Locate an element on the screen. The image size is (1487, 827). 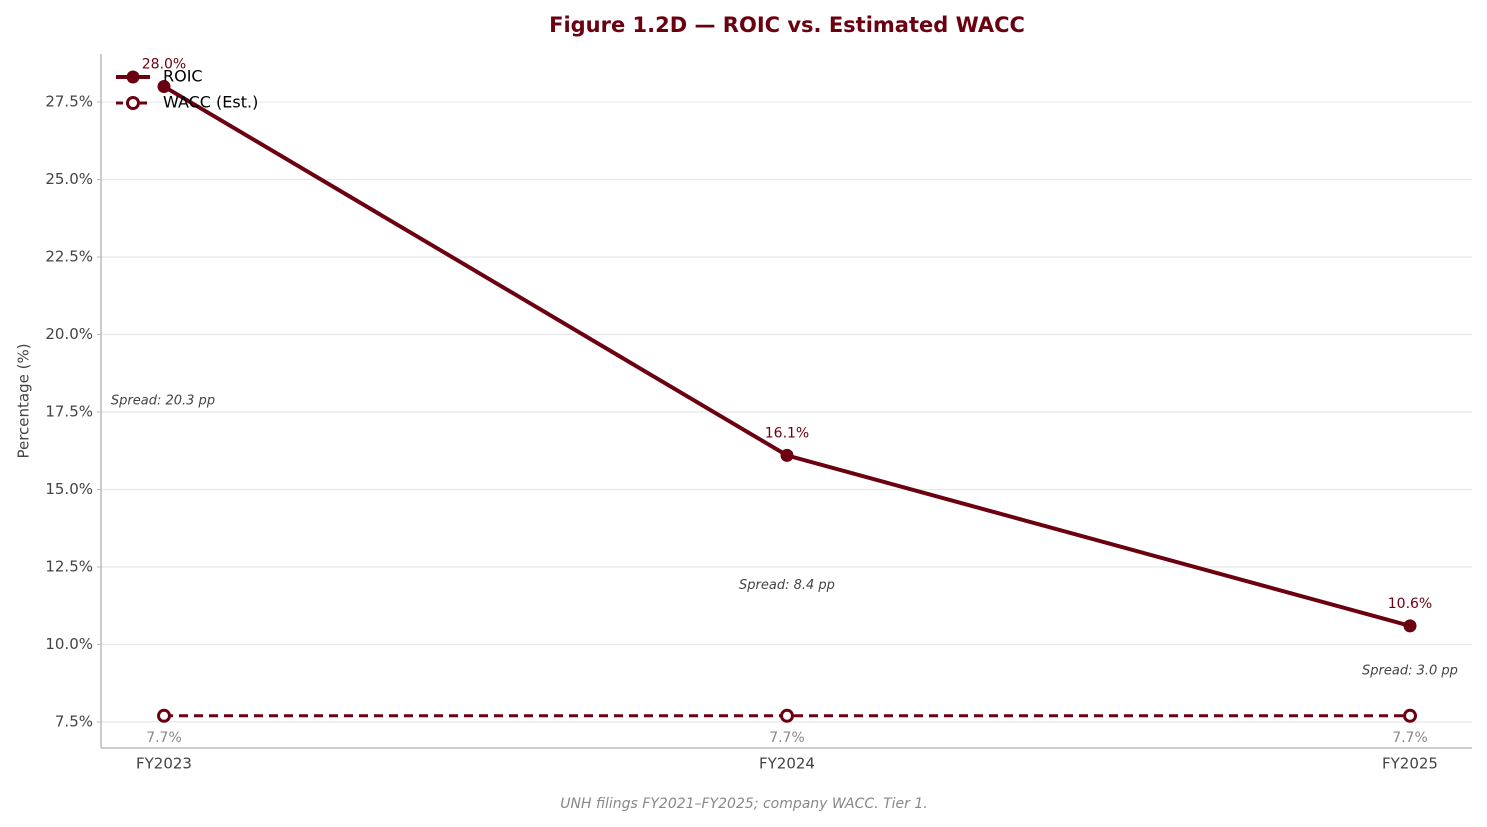
legend-label: ROIC is located at coordinates (183, 76).